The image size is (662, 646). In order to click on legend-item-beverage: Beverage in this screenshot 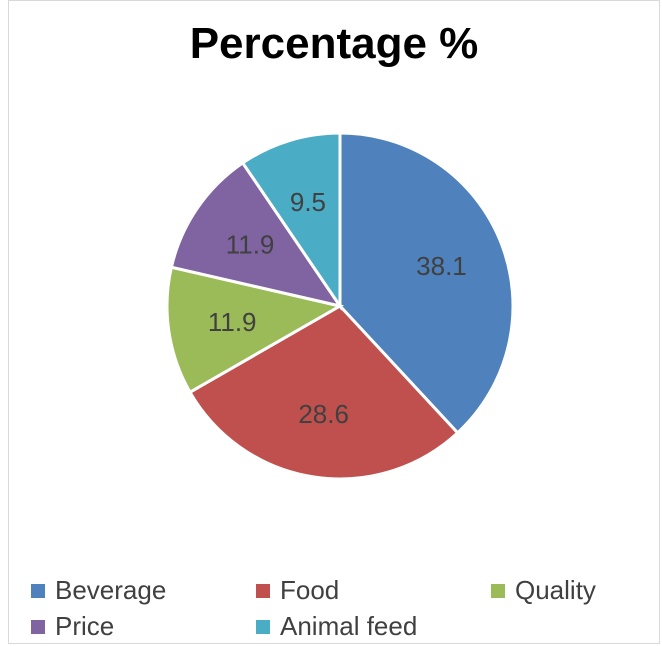, I will do `click(98, 590)`.